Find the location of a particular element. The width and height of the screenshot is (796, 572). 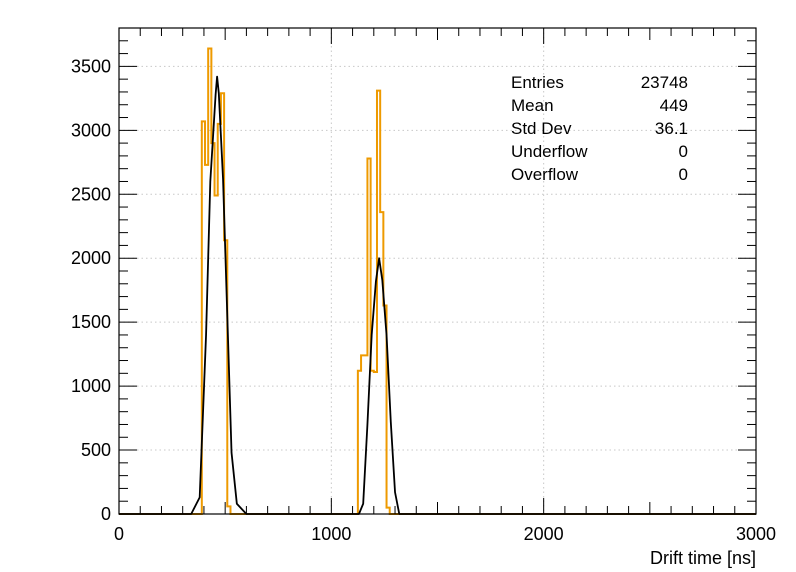

y-tick-label: 1500 is located at coordinates (91, 322).